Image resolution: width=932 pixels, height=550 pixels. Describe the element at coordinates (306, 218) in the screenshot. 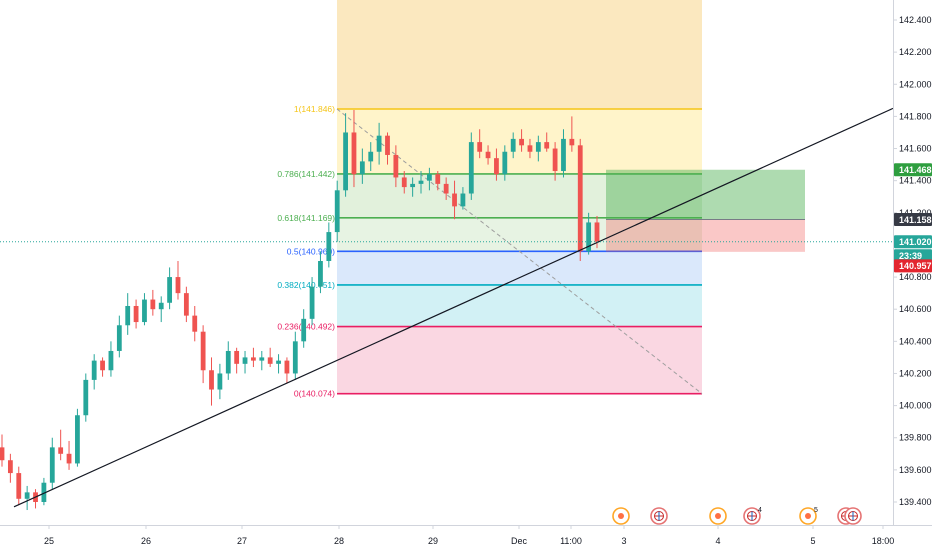

I see `fib-level-label: 0.618(141.169)` at that location.